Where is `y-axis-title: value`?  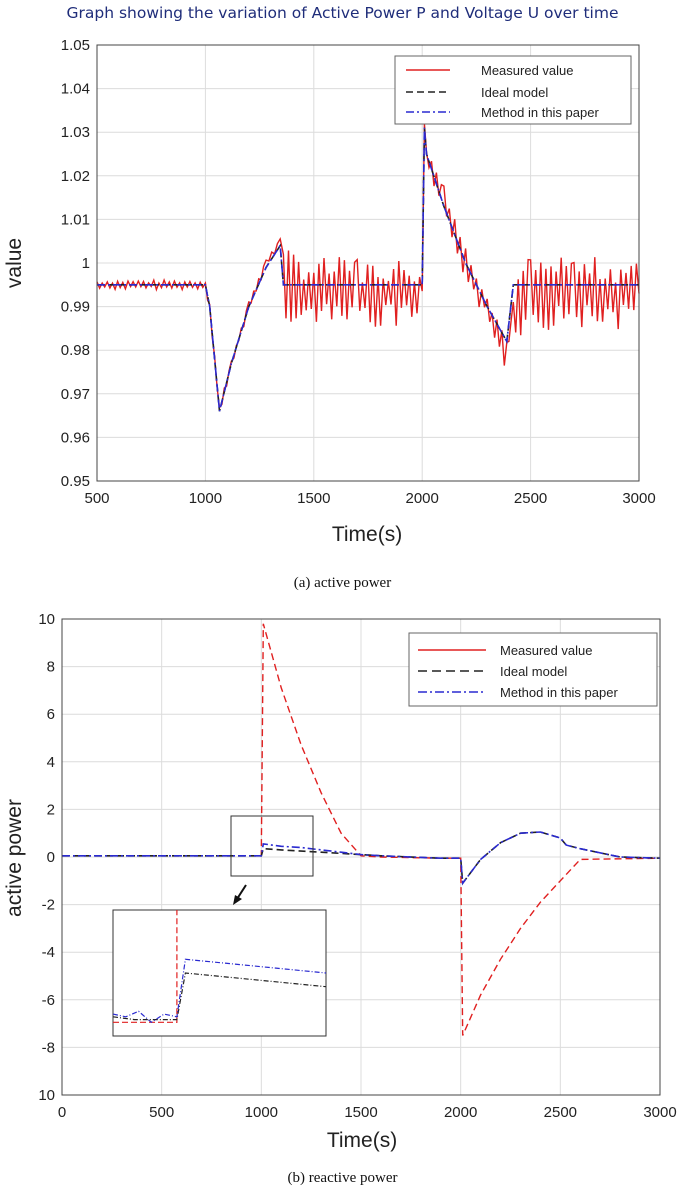 y-axis-title: value is located at coordinates (14, 263).